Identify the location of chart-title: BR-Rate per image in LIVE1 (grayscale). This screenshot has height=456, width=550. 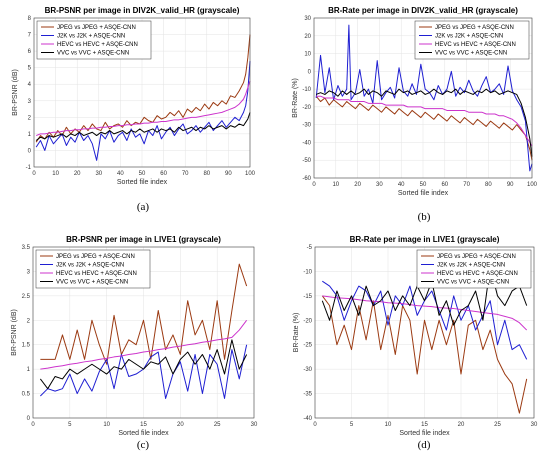
(425, 239).